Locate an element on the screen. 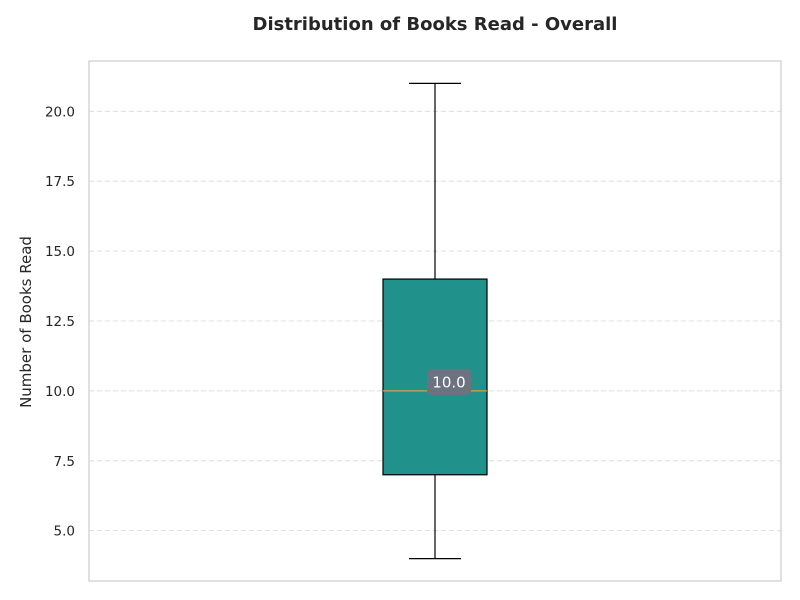  y-axis-ticks: 5.0 7.5 10.0 12.5 15.0 17.5 20.0 is located at coordinates (60, 321).